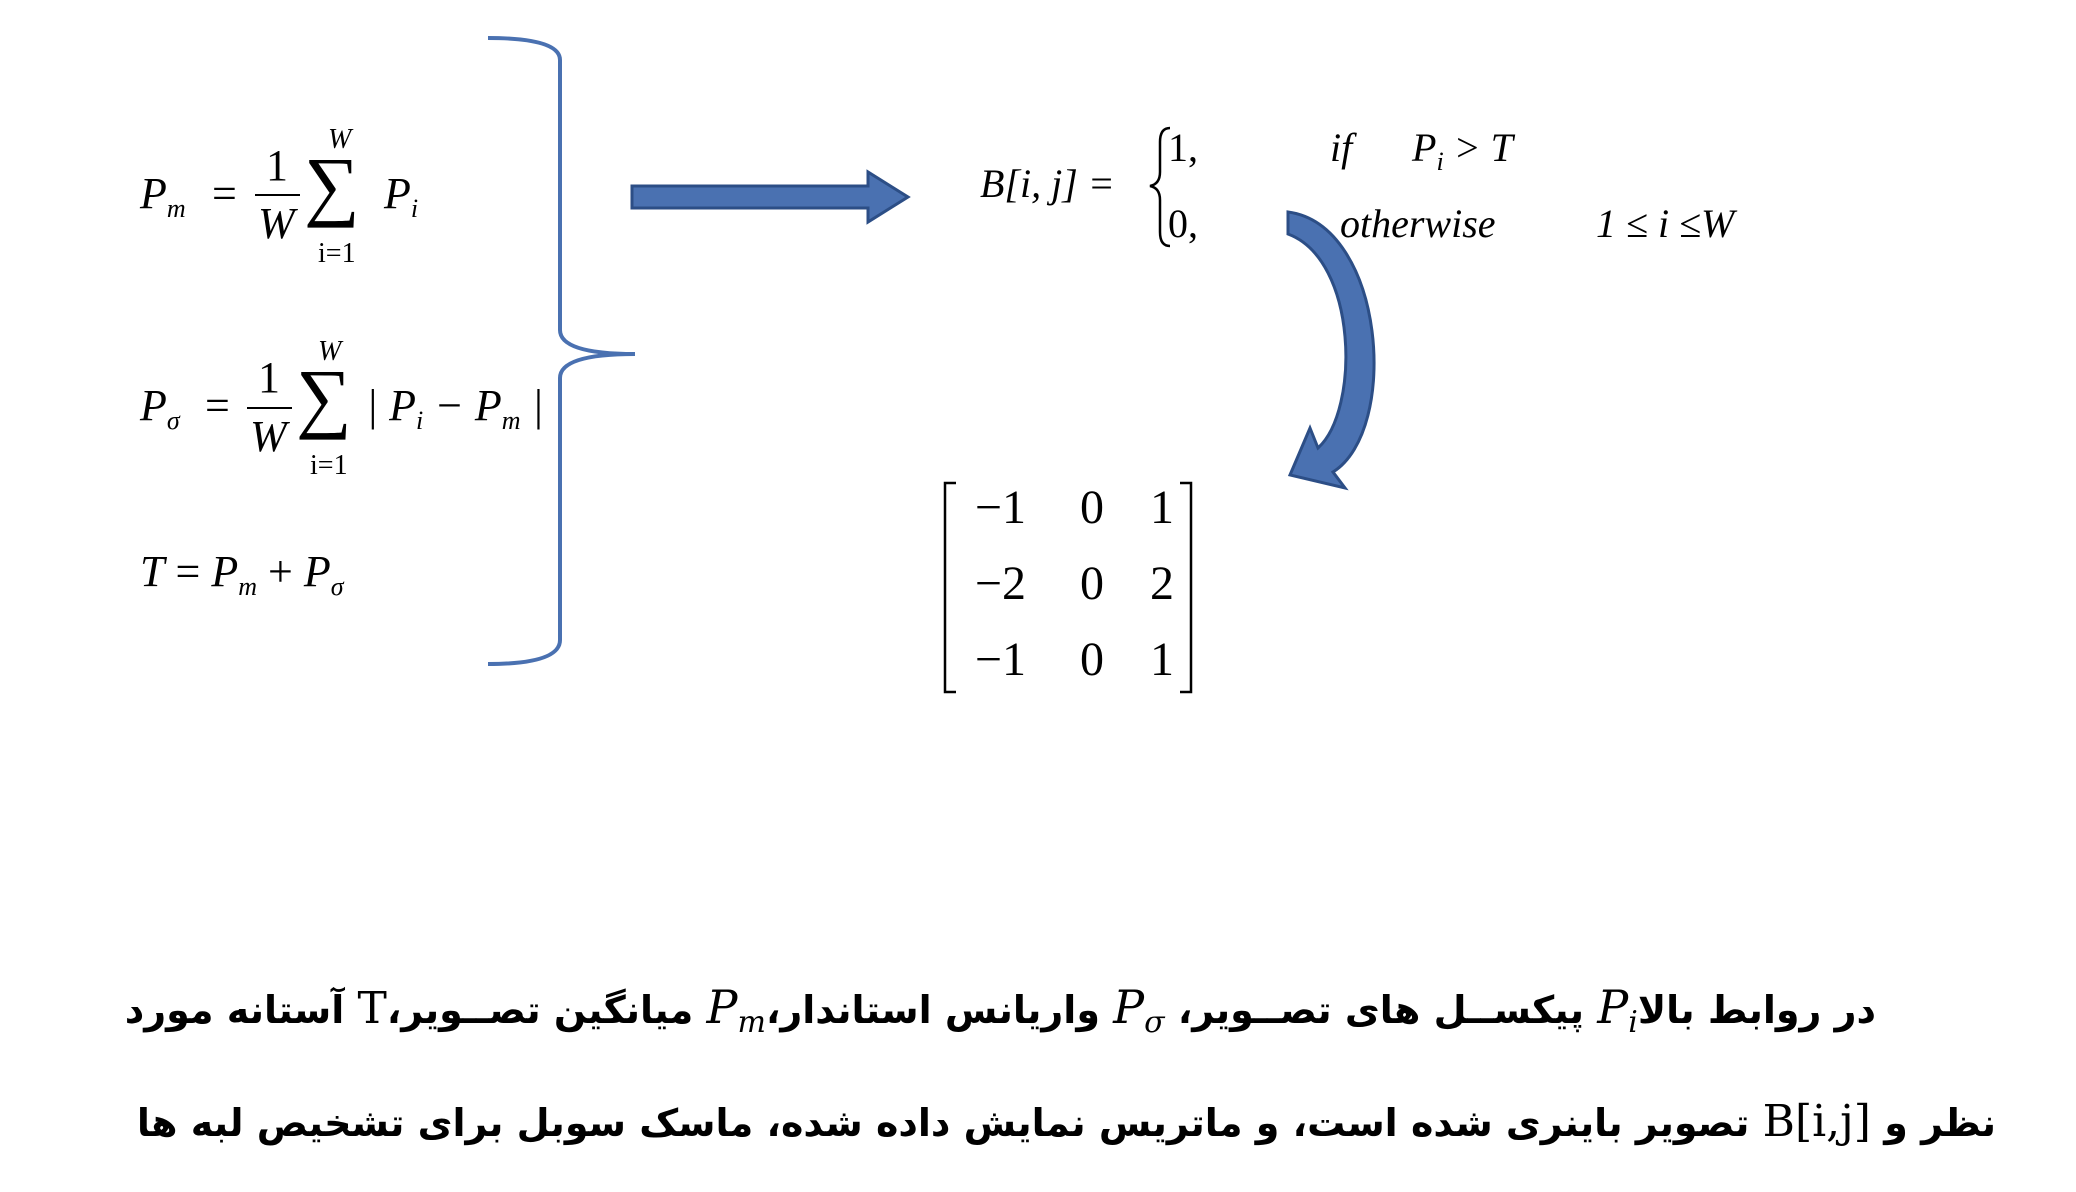 The height and width of the screenshot is (1192, 2076). What do you see at coordinates (397, 193) in the screenshot?
I see `pm-term: P` at bounding box center [397, 193].